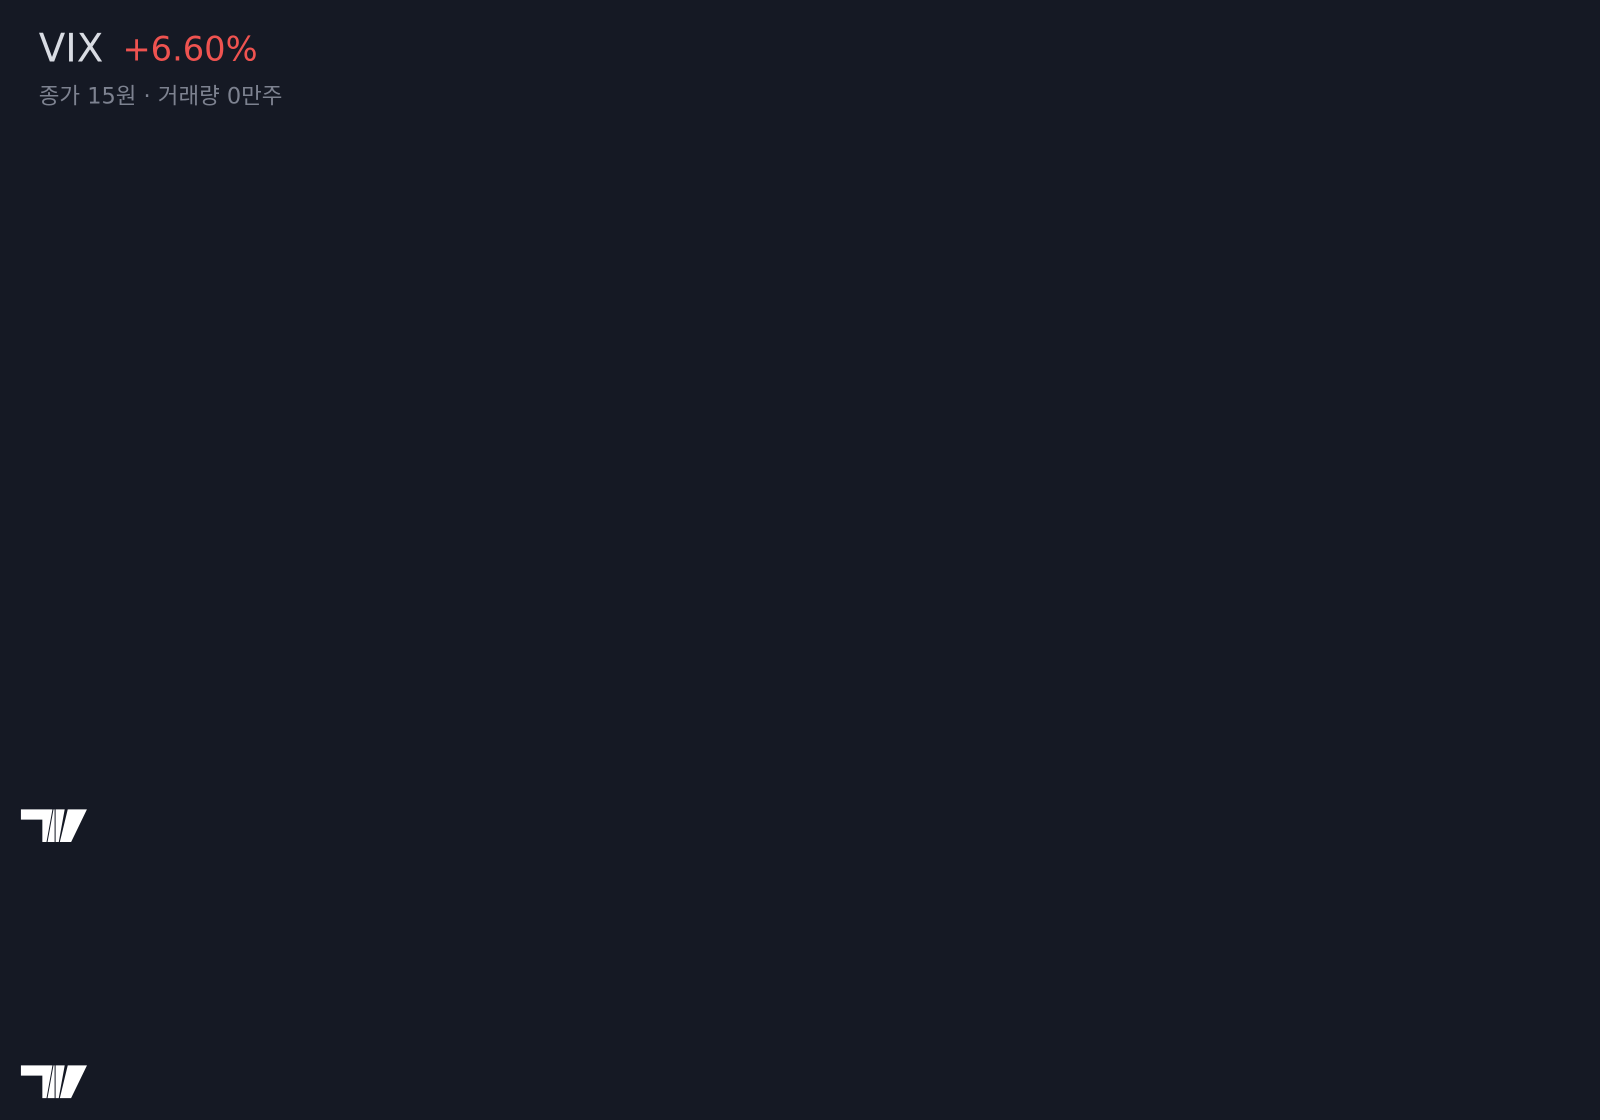 Image resolution: width=1600 pixels, height=1120 pixels. Describe the element at coordinates (189, 49) in the screenshot. I see `price-change: +6.60%` at that location.